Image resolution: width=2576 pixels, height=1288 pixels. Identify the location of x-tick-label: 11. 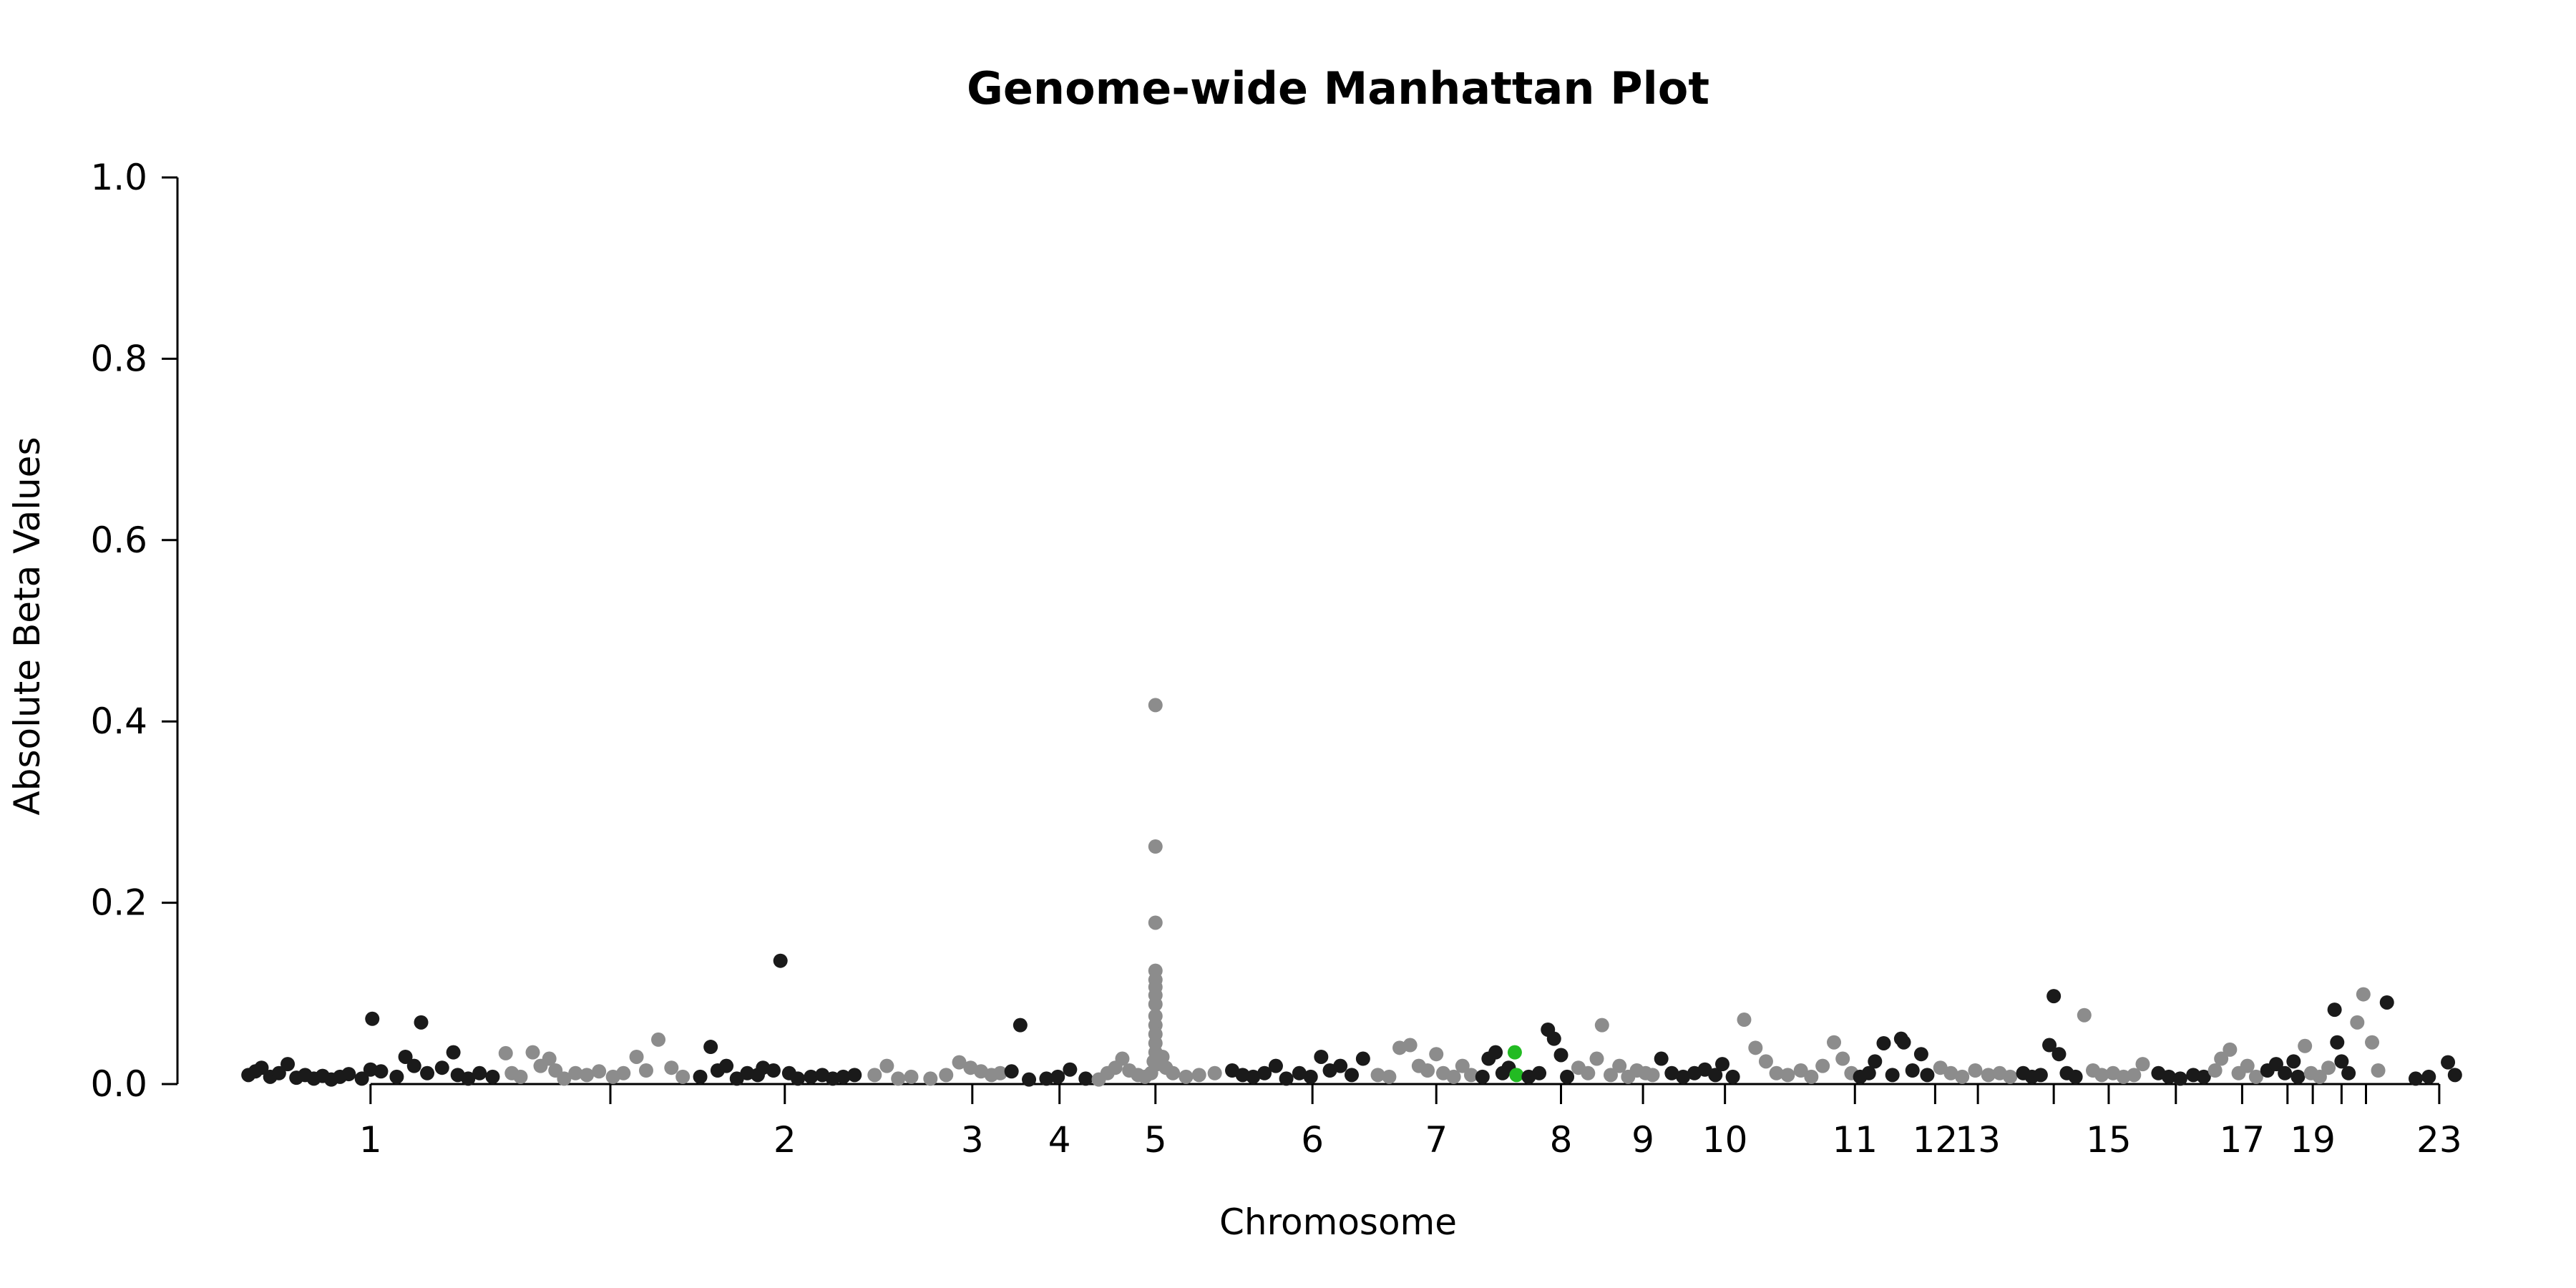
(1855, 1140).